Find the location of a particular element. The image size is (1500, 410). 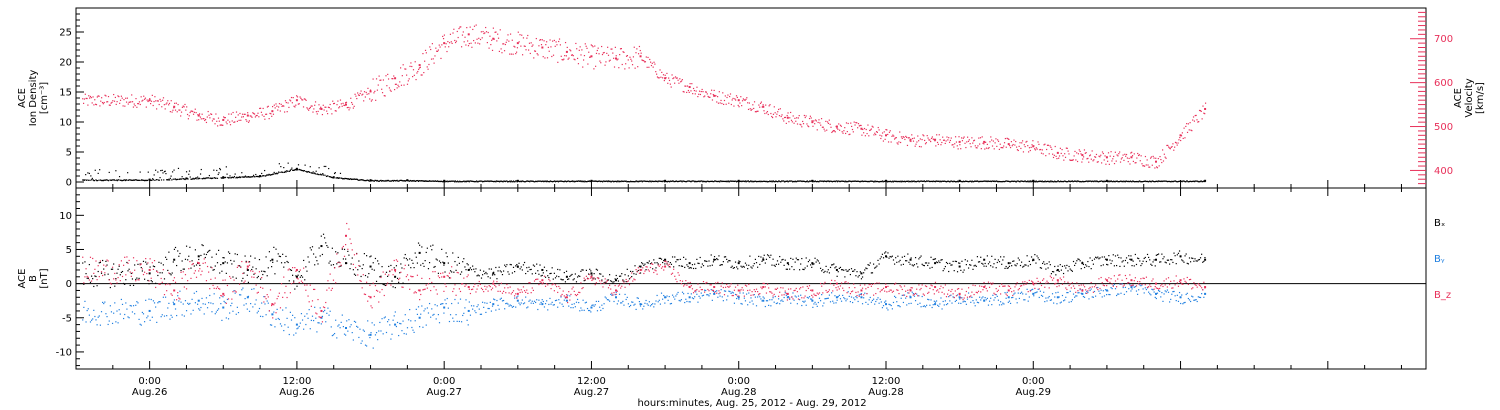

bx-point is located at coordinates (1131, 259).